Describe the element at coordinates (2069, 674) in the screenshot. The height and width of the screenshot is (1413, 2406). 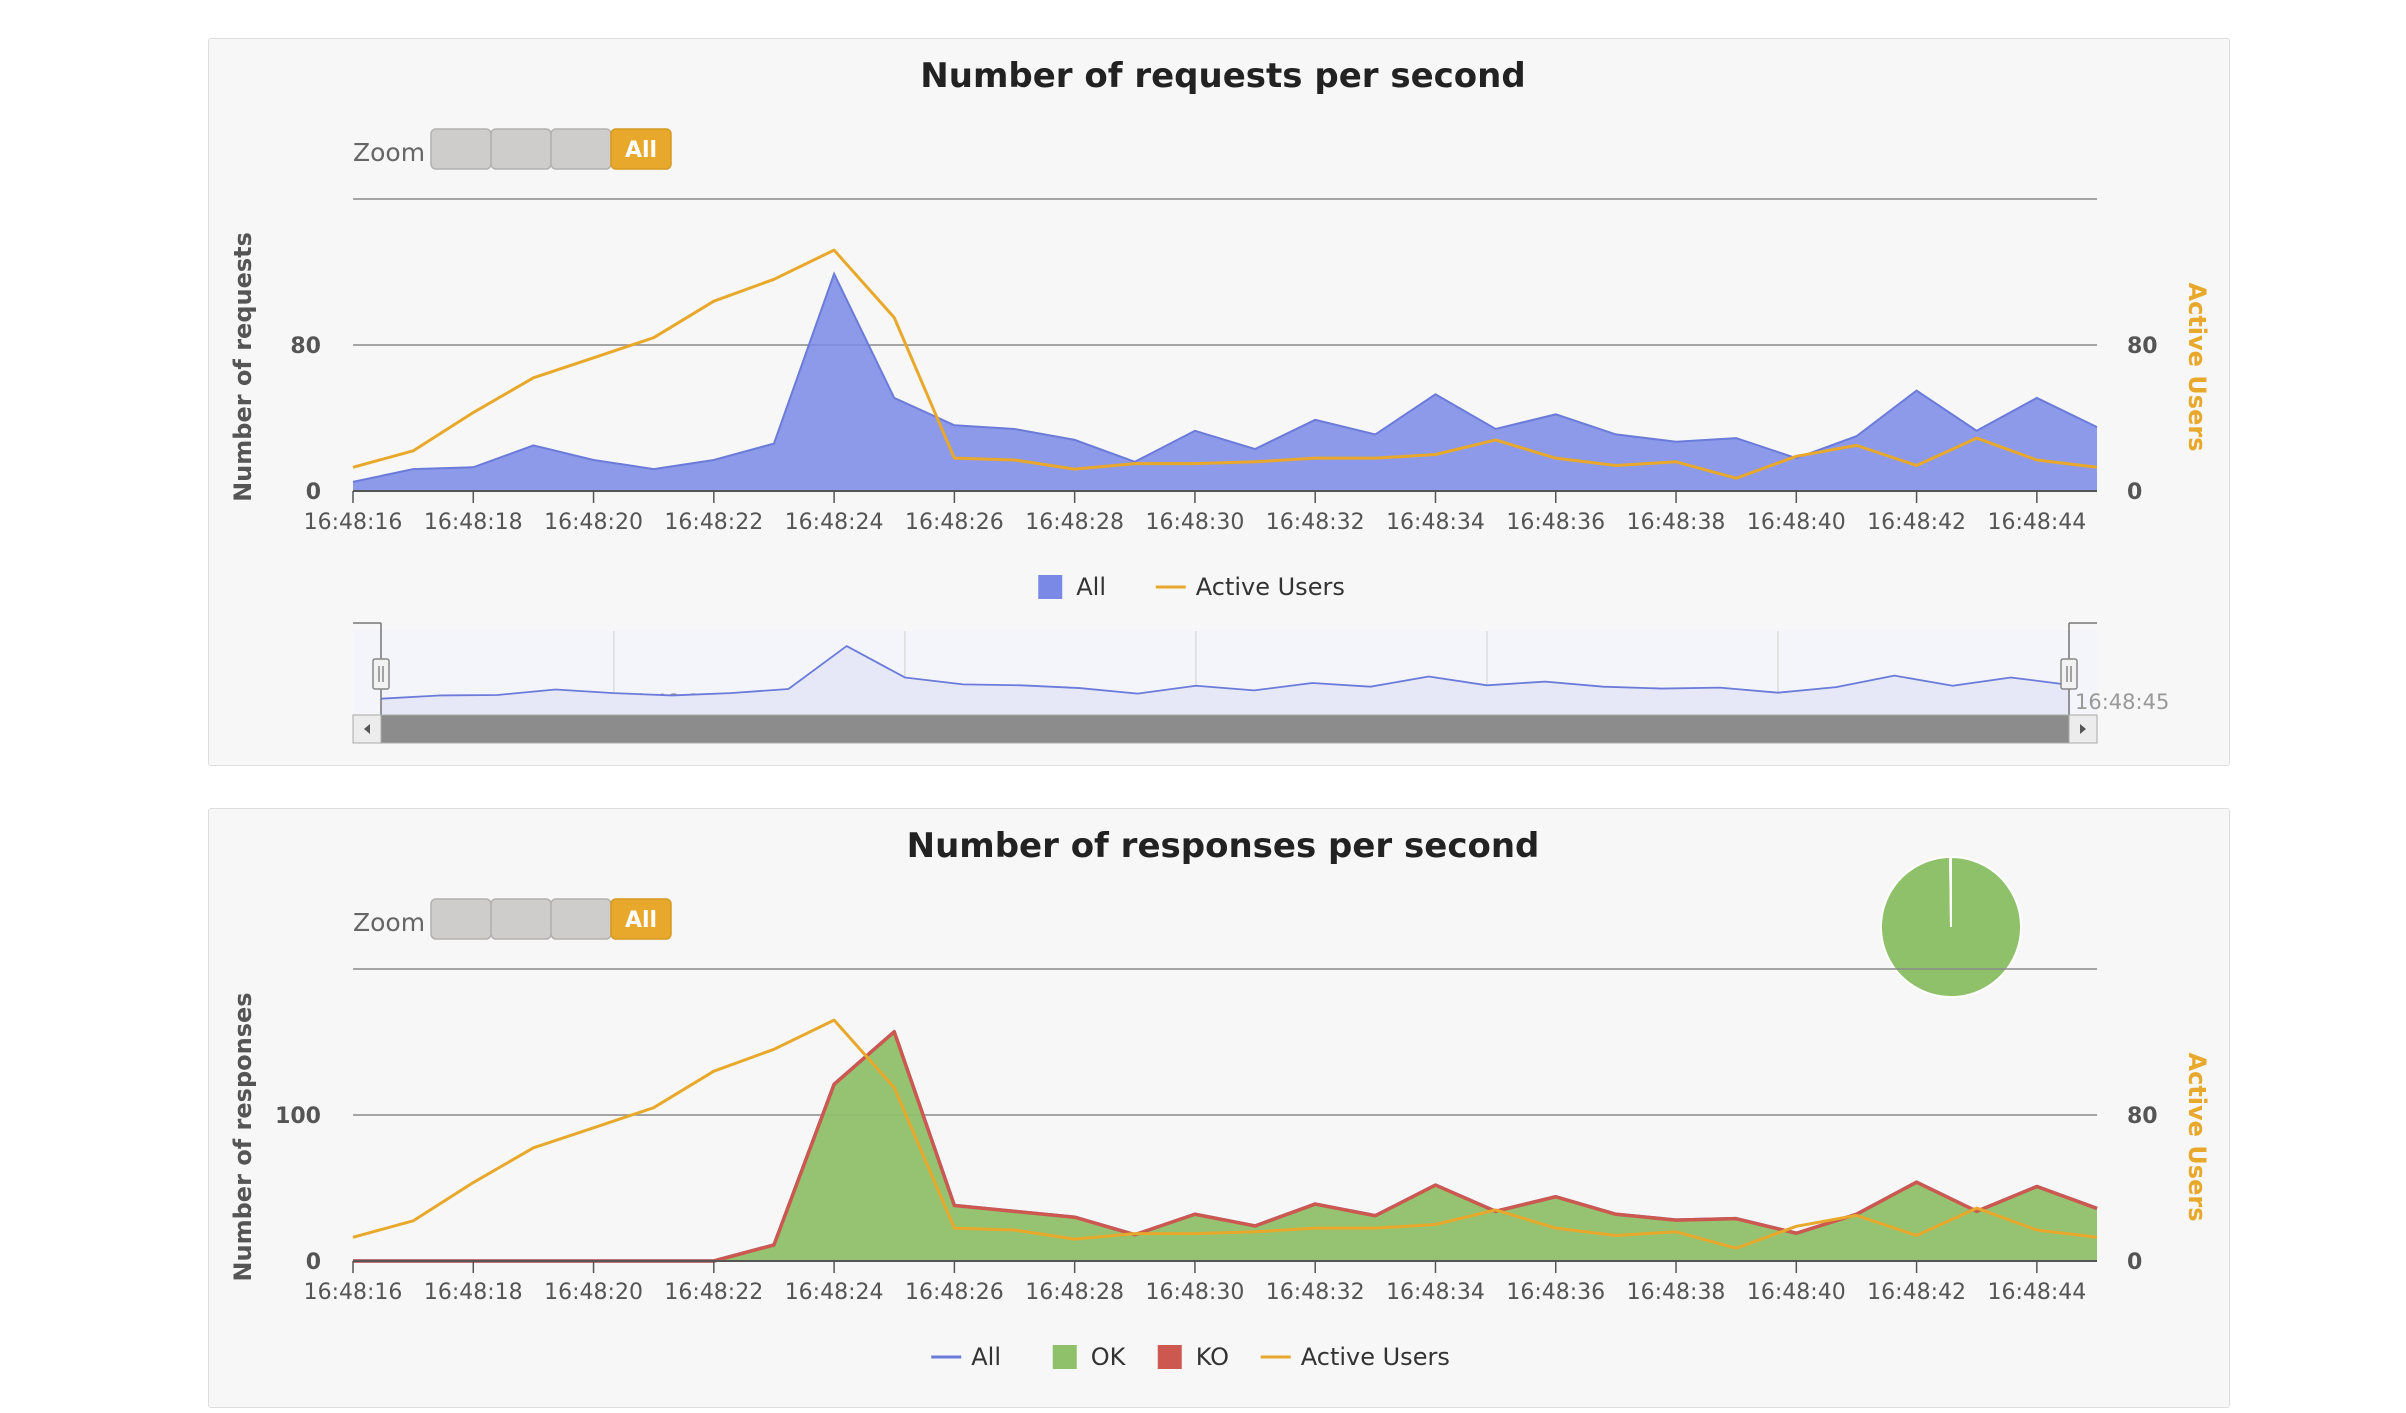
I see `navigator-handle-right` at that location.